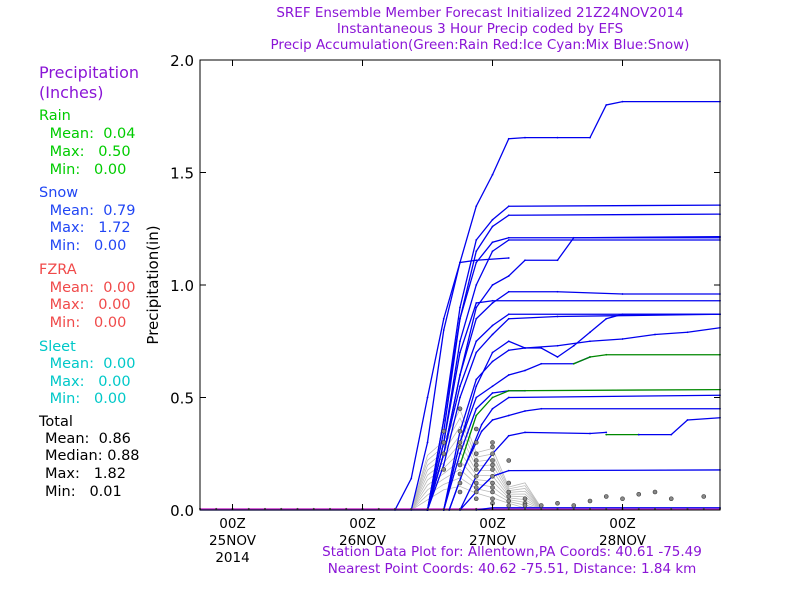 This screenshot has width=800, height=600. Describe the element at coordinates (153, 284) in the screenshot. I see `y-axis-label: Precipitation(in)` at that location.